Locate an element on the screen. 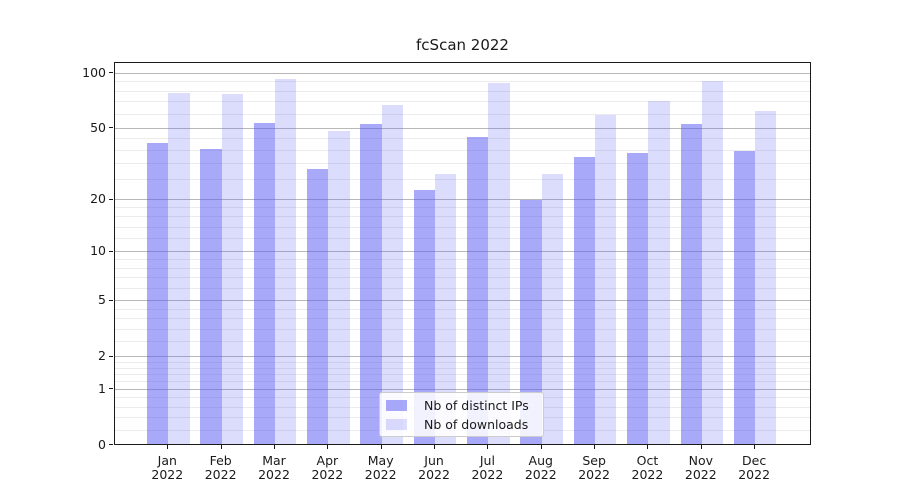 Image resolution: width=900 pixels, height=500 pixels. bar-downloads-apr-2022 is located at coordinates (339, 287).